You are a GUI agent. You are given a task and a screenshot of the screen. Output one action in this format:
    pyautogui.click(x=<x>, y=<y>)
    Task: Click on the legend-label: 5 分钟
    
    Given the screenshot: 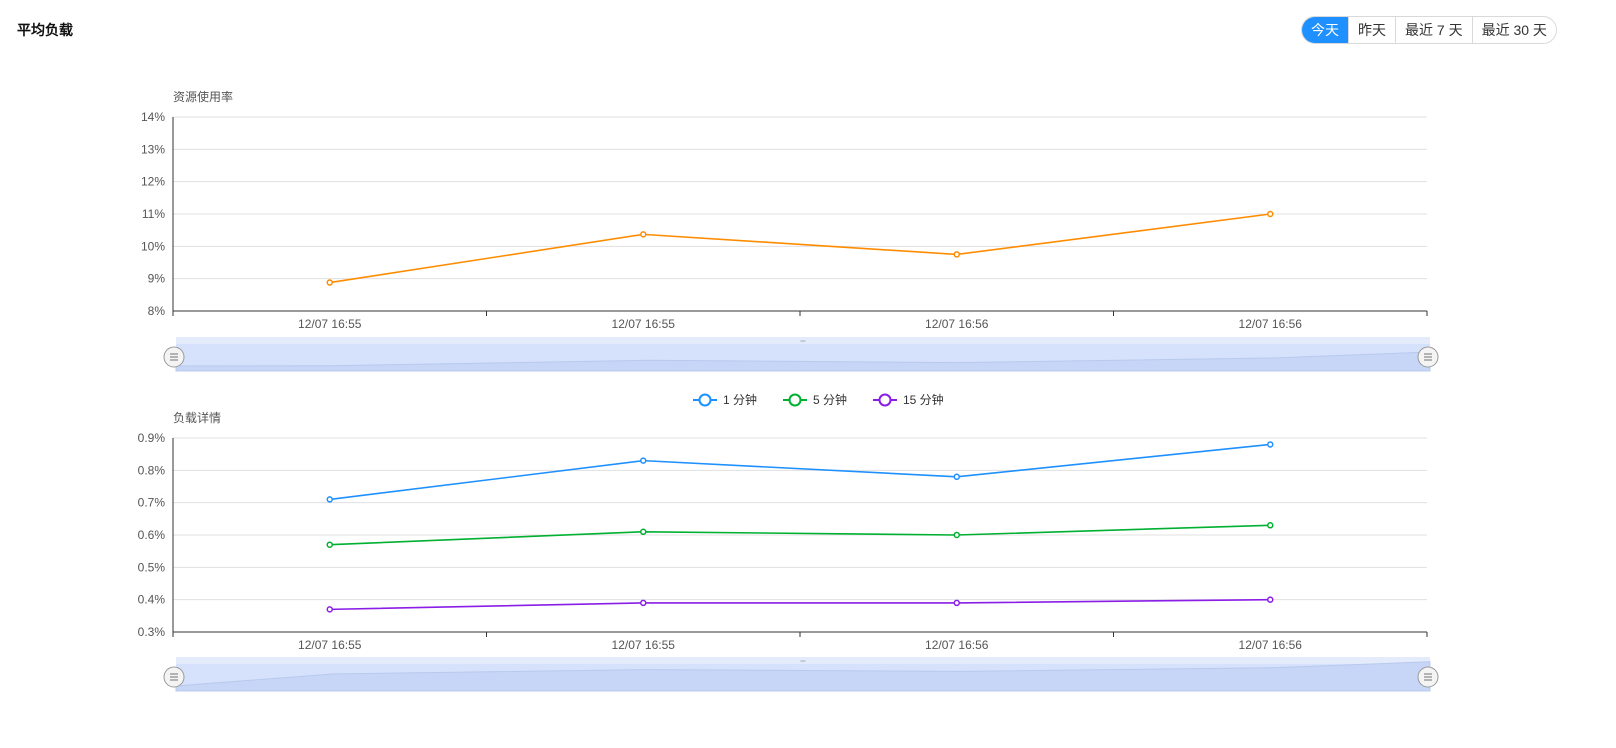 What is the action you would take?
    pyautogui.click(x=830, y=399)
    